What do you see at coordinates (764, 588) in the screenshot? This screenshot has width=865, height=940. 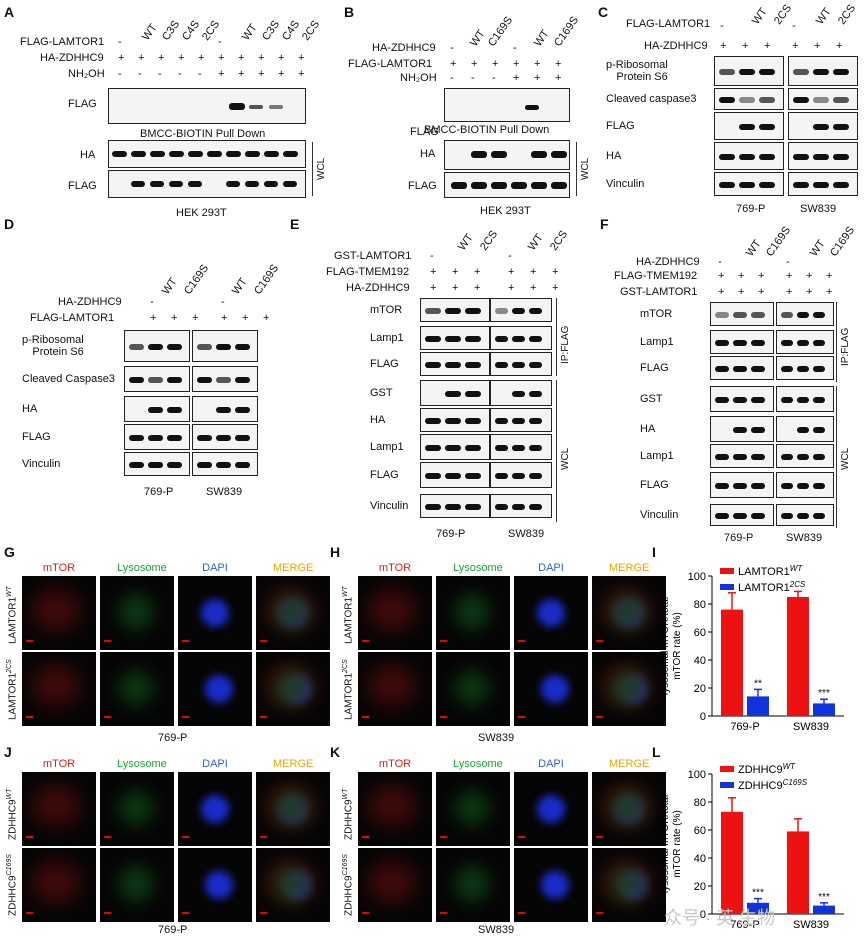 I see `legend-base: LAMTOR1` at bounding box center [764, 588].